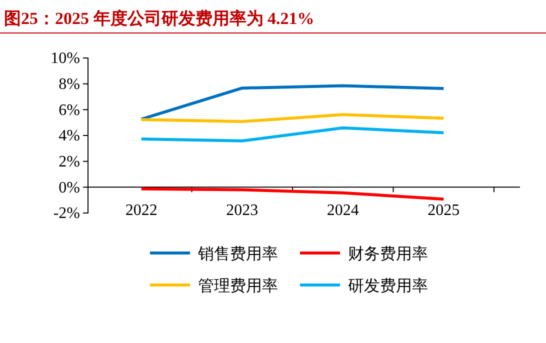  What do you see at coordinates (69, 84) in the screenshot?
I see `y-tick-label: 8%` at bounding box center [69, 84].